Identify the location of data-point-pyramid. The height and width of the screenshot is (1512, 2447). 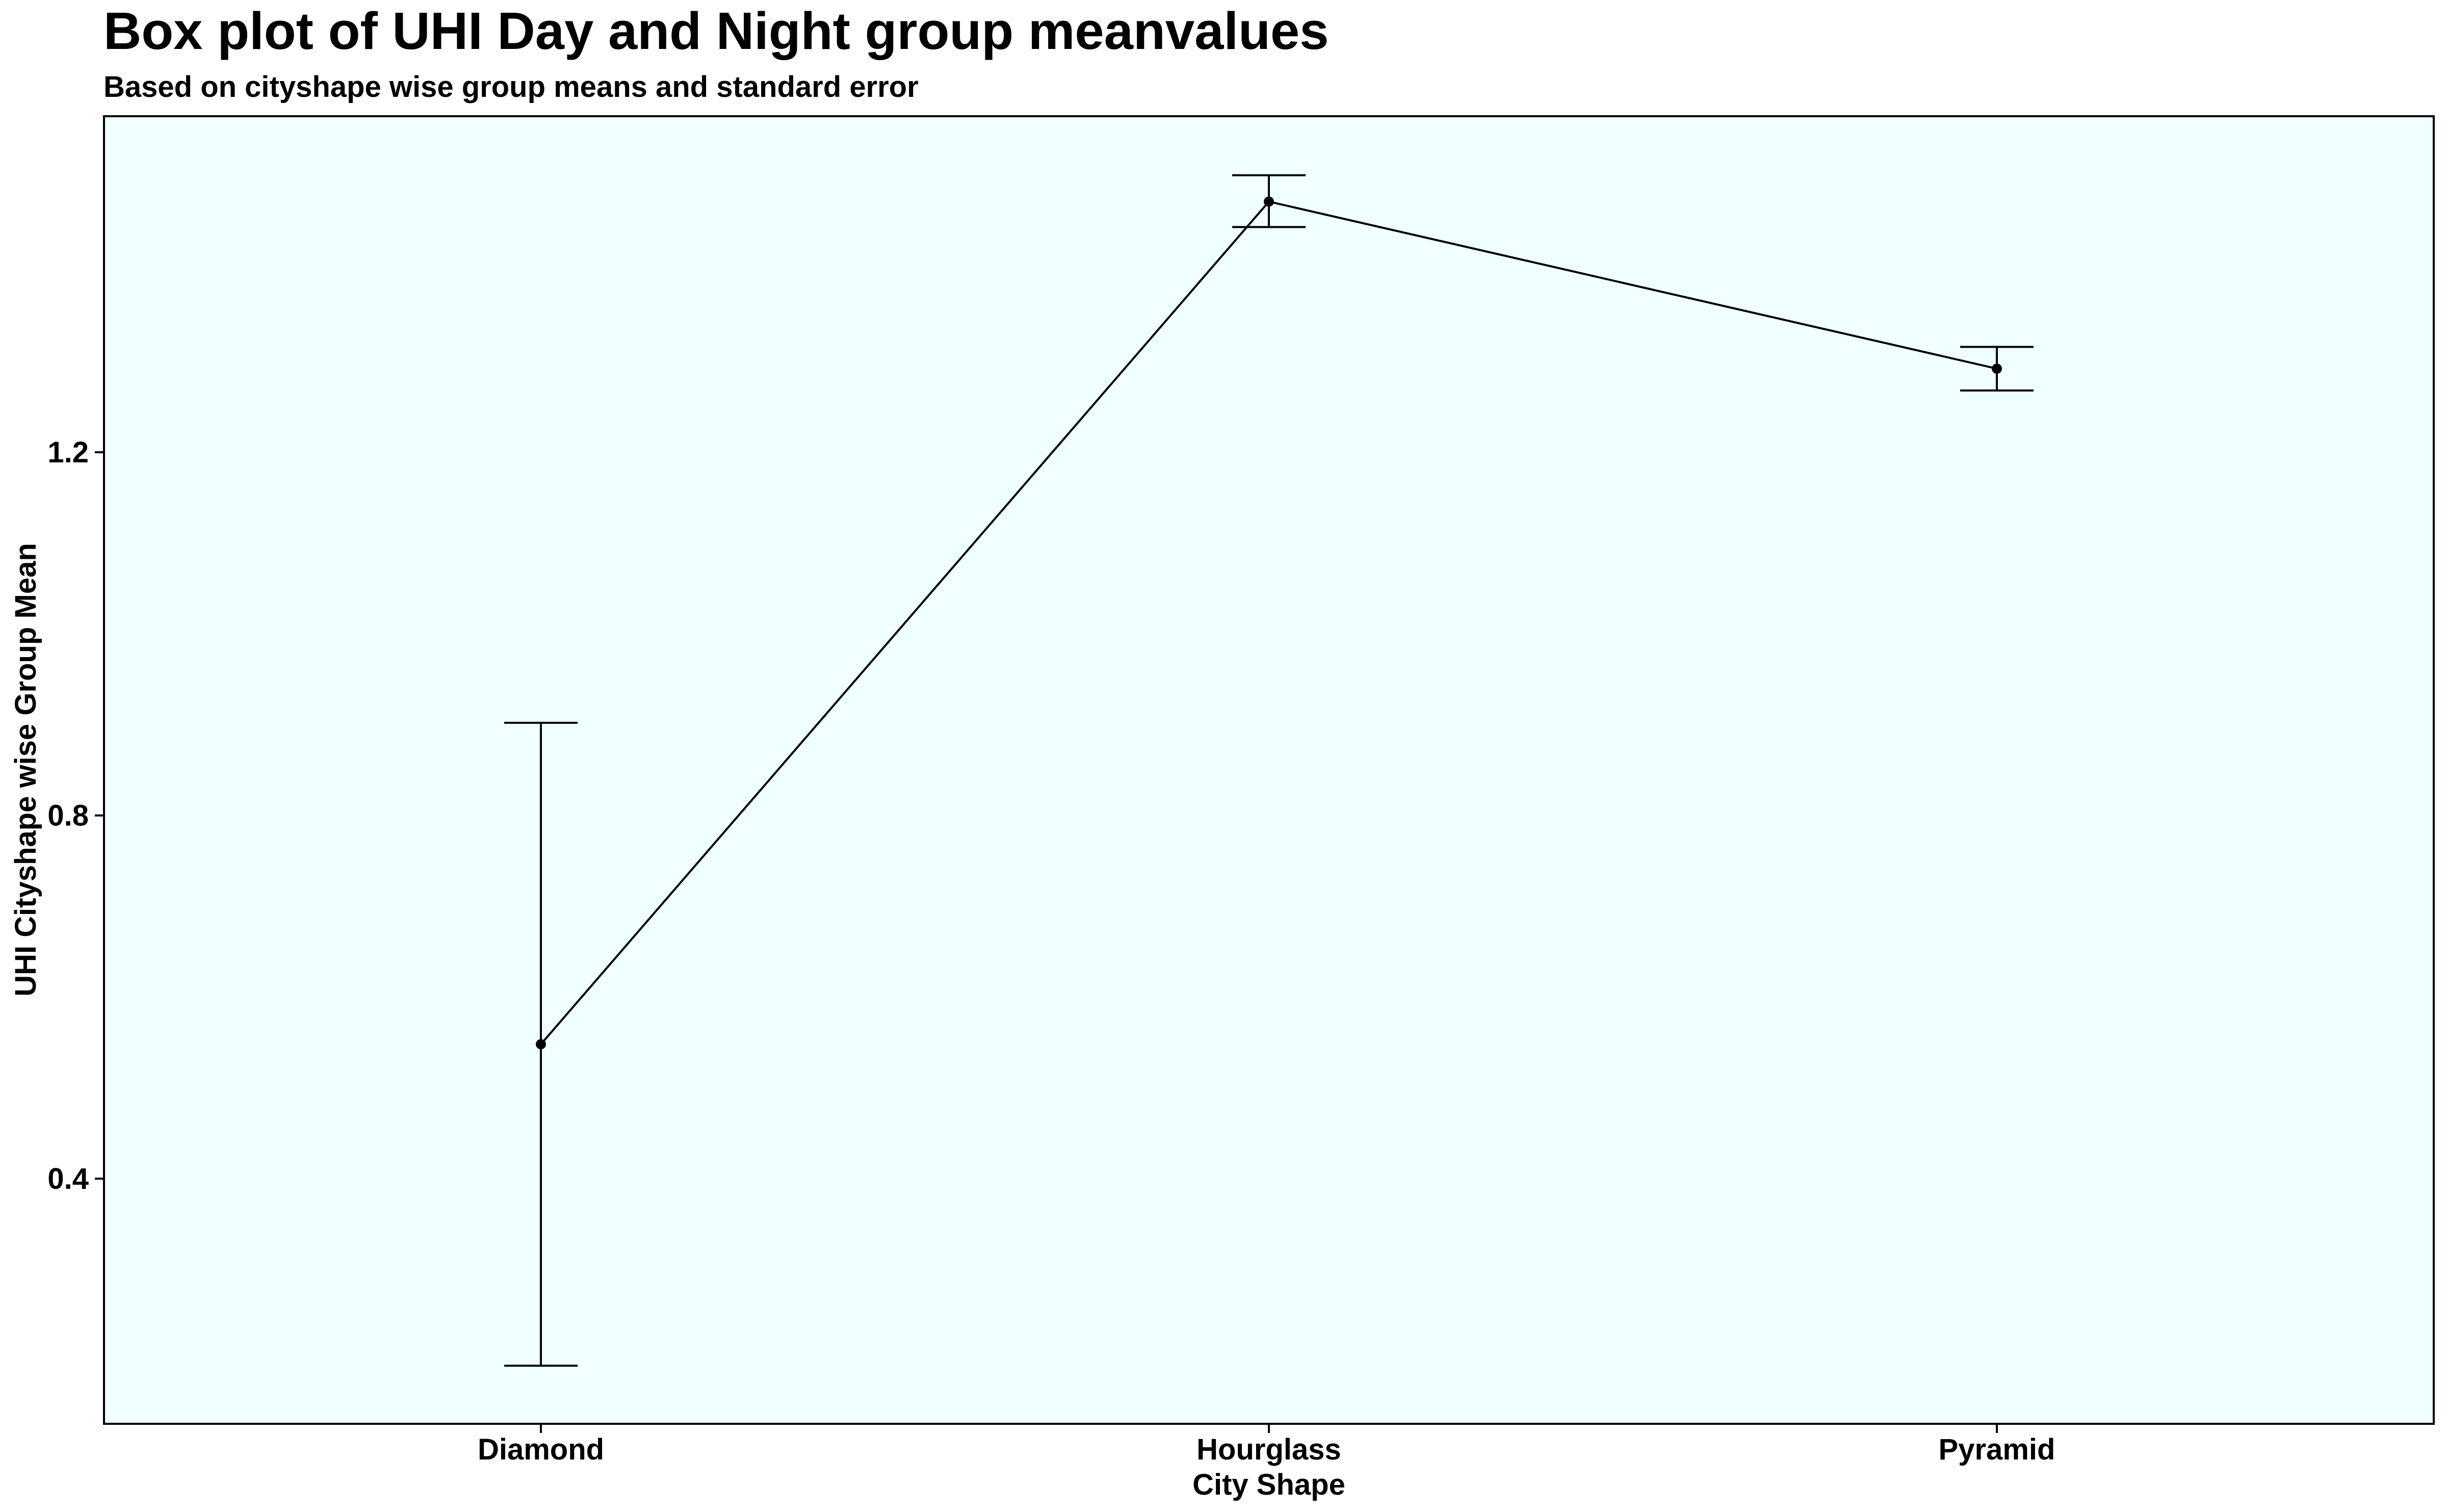
(1997, 368).